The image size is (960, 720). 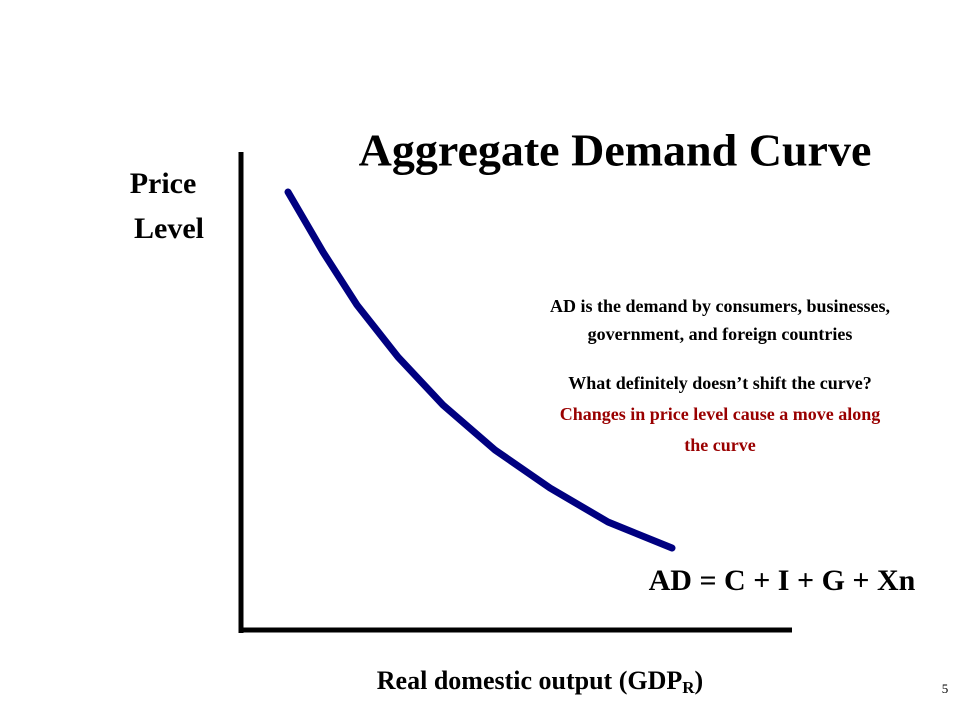 What do you see at coordinates (782, 580) in the screenshot?
I see `formula: AD = C + I + G + Xn` at bounding box center [782, 580].